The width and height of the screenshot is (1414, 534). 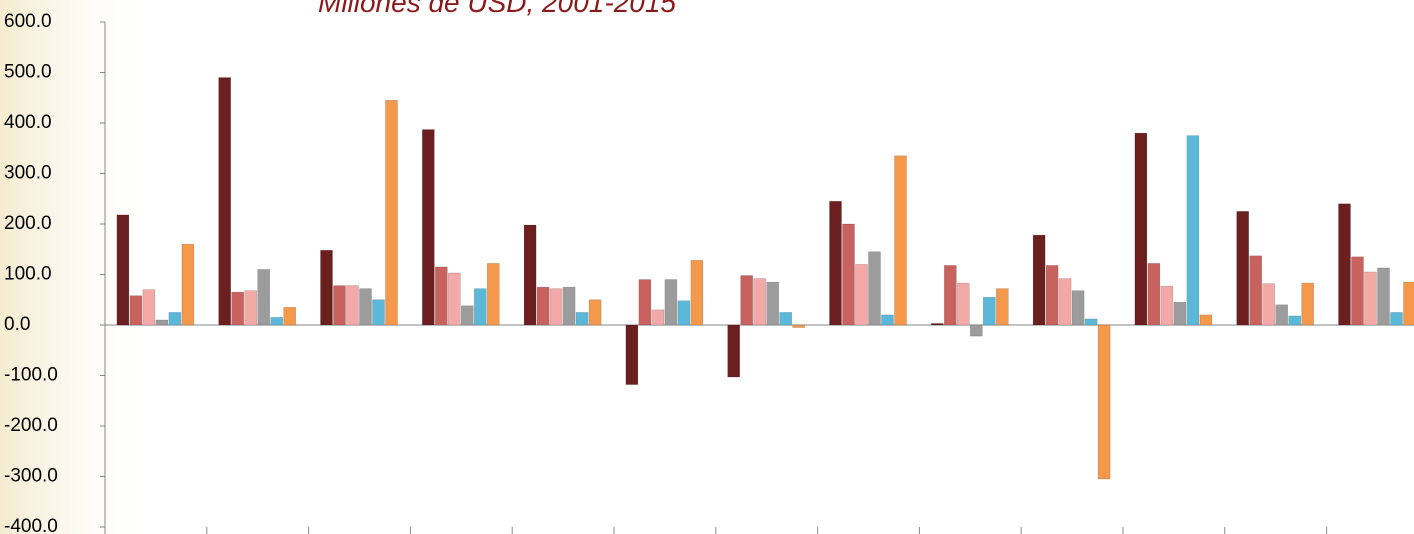 What do you see at coordinates (497, 9) in the screenshot?
I see `chart-subtitle: Millones de USD, 2001-2015` at bounding box center [497, 9].